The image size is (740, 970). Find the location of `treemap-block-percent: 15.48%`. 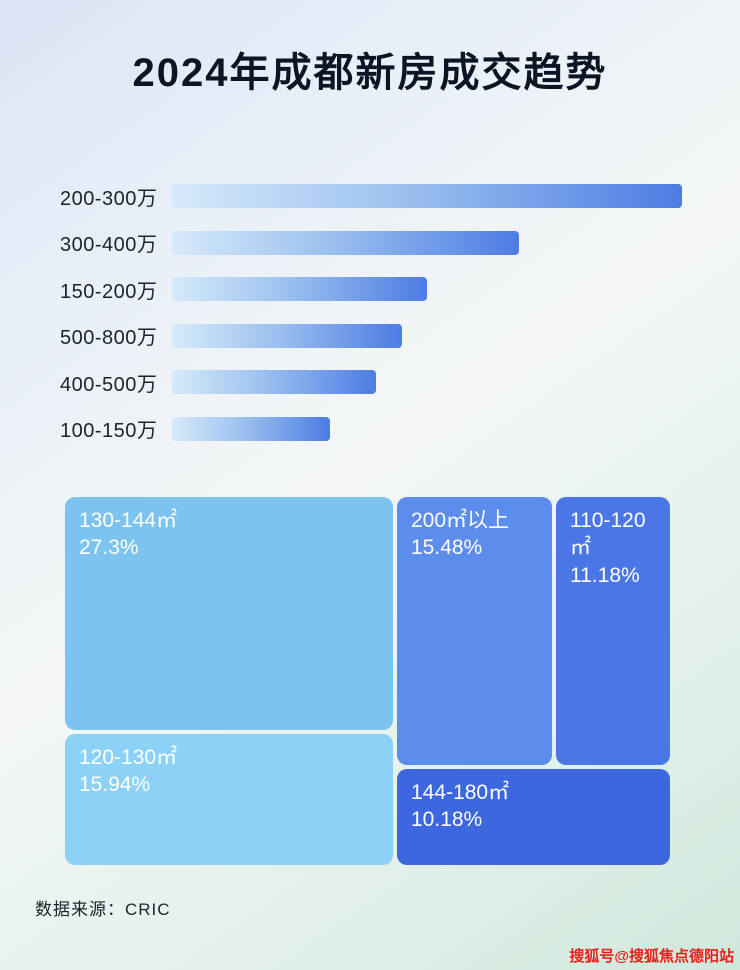

treemap-block-percent: 15.48% is located at coordinates (447, 548).